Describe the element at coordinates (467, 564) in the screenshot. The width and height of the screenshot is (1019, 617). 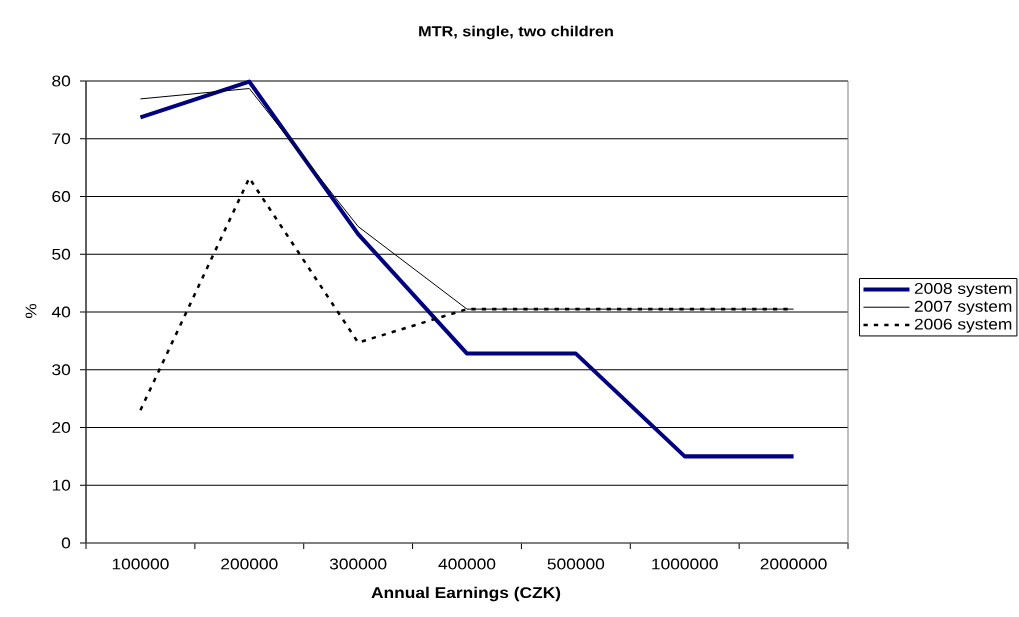
I see `x-tick-label: 400000` at that location.